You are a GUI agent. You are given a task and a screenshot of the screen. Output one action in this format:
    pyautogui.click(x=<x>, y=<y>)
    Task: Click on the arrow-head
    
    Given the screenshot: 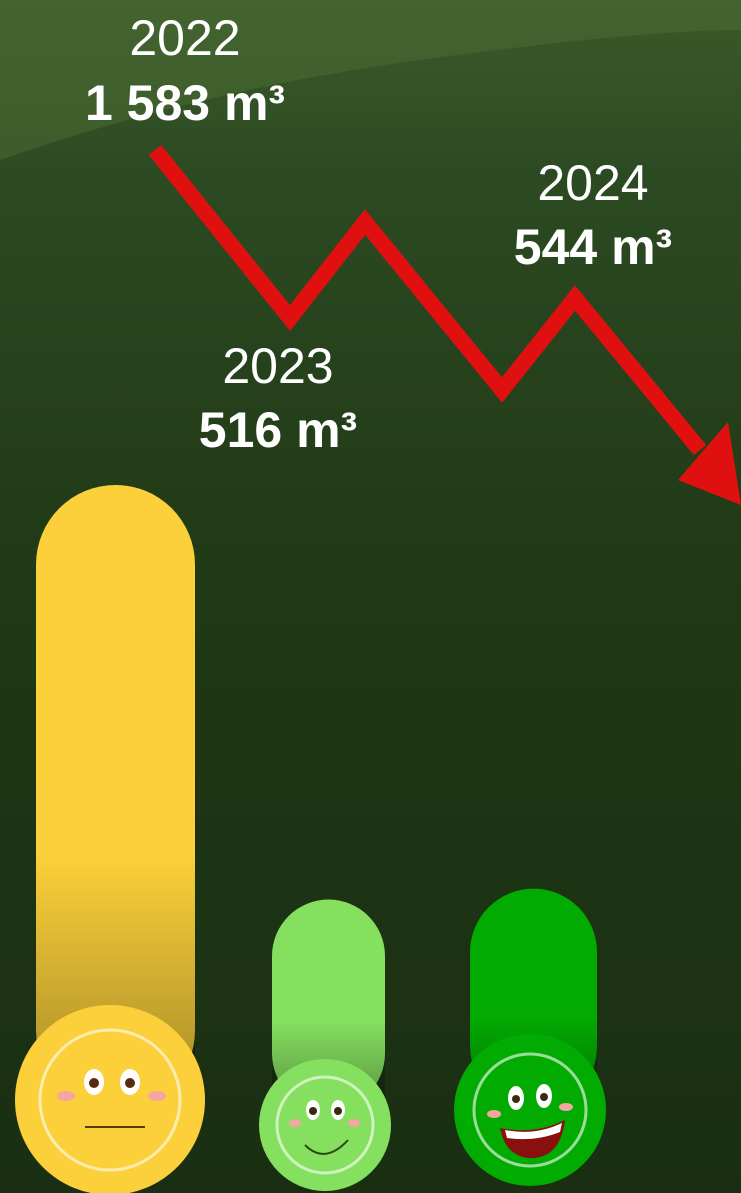 What is the action you would take?
    pyautogui.click(x=709, y=463)
    